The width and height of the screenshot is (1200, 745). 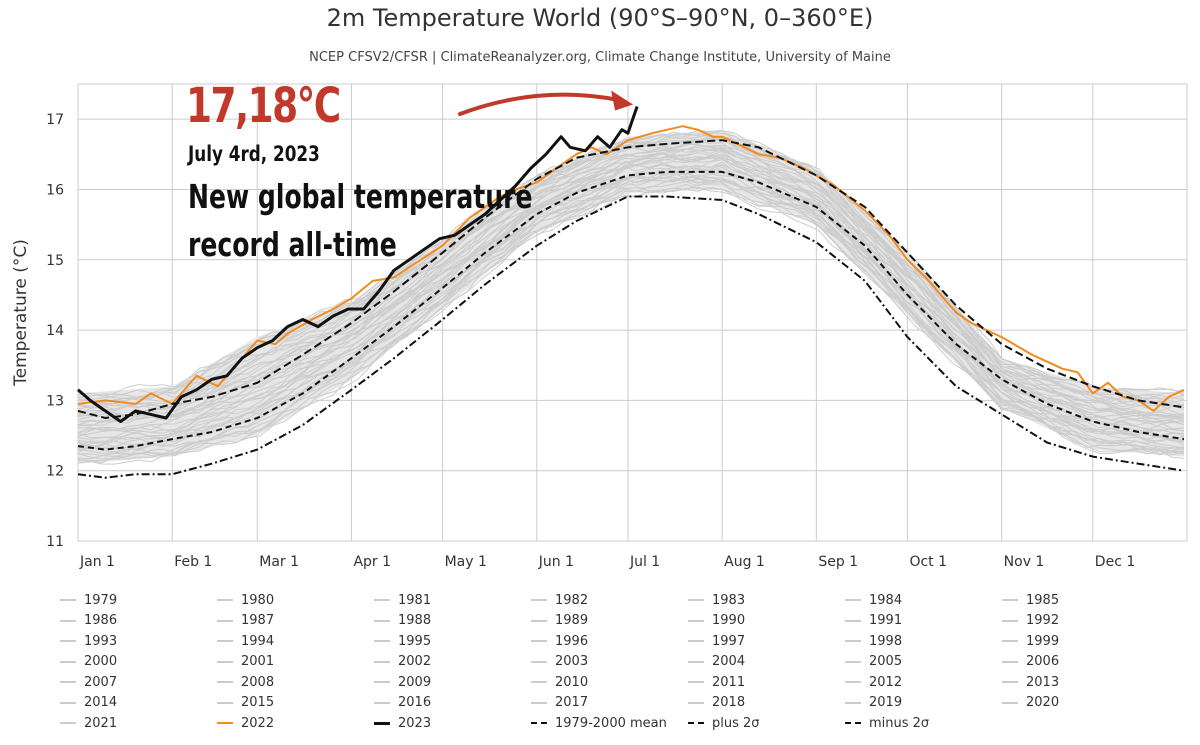 I want to click on legend-item: 1982, so click(x=559, y=600).